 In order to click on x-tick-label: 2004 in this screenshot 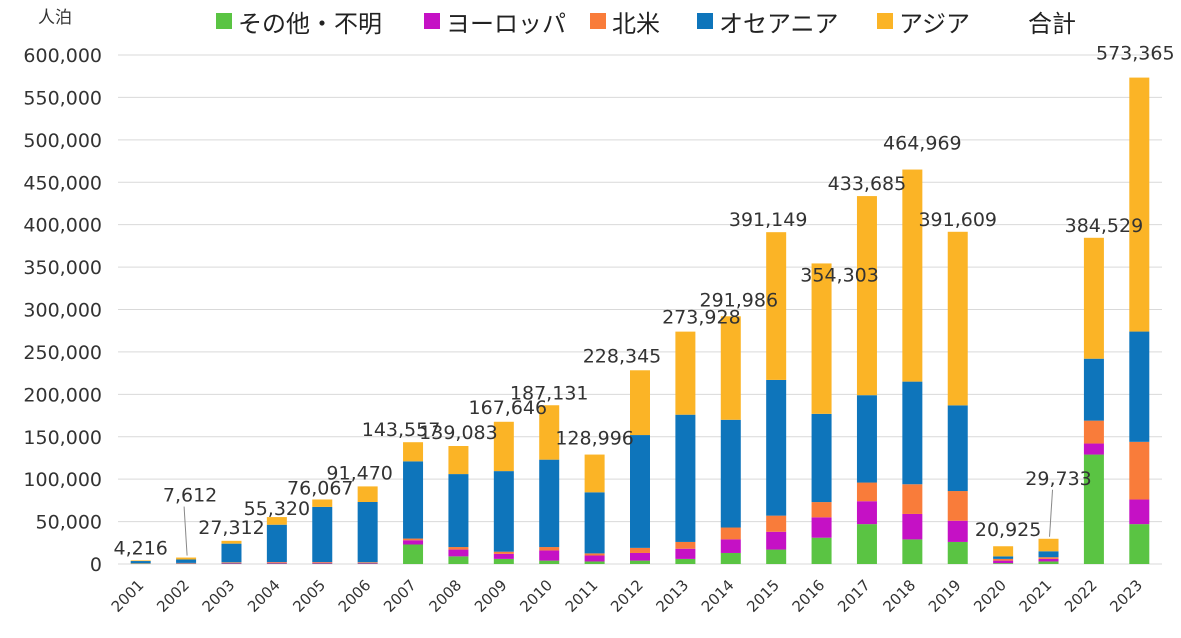, I will do `click(264, 596)`.